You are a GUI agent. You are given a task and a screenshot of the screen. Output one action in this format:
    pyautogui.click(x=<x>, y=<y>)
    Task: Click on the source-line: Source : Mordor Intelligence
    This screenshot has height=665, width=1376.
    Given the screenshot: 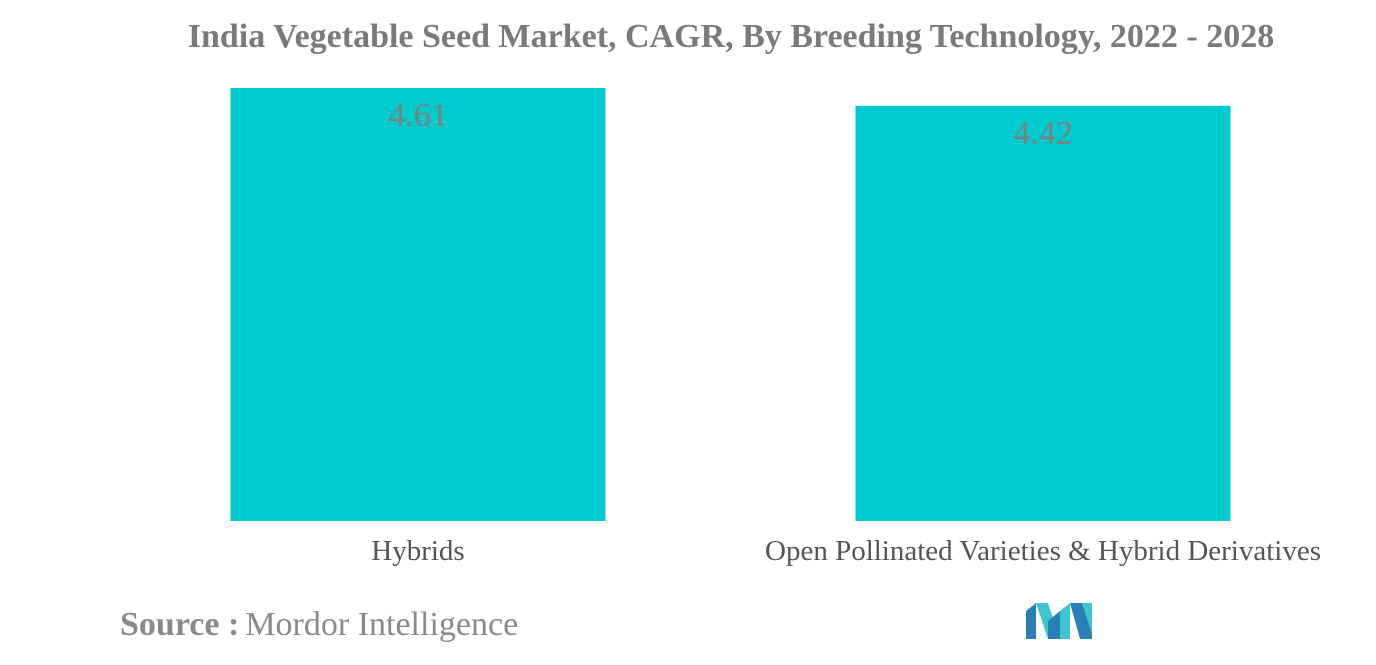 What is the action you would take?
    pyautogui.click(x=319, y=625)
    